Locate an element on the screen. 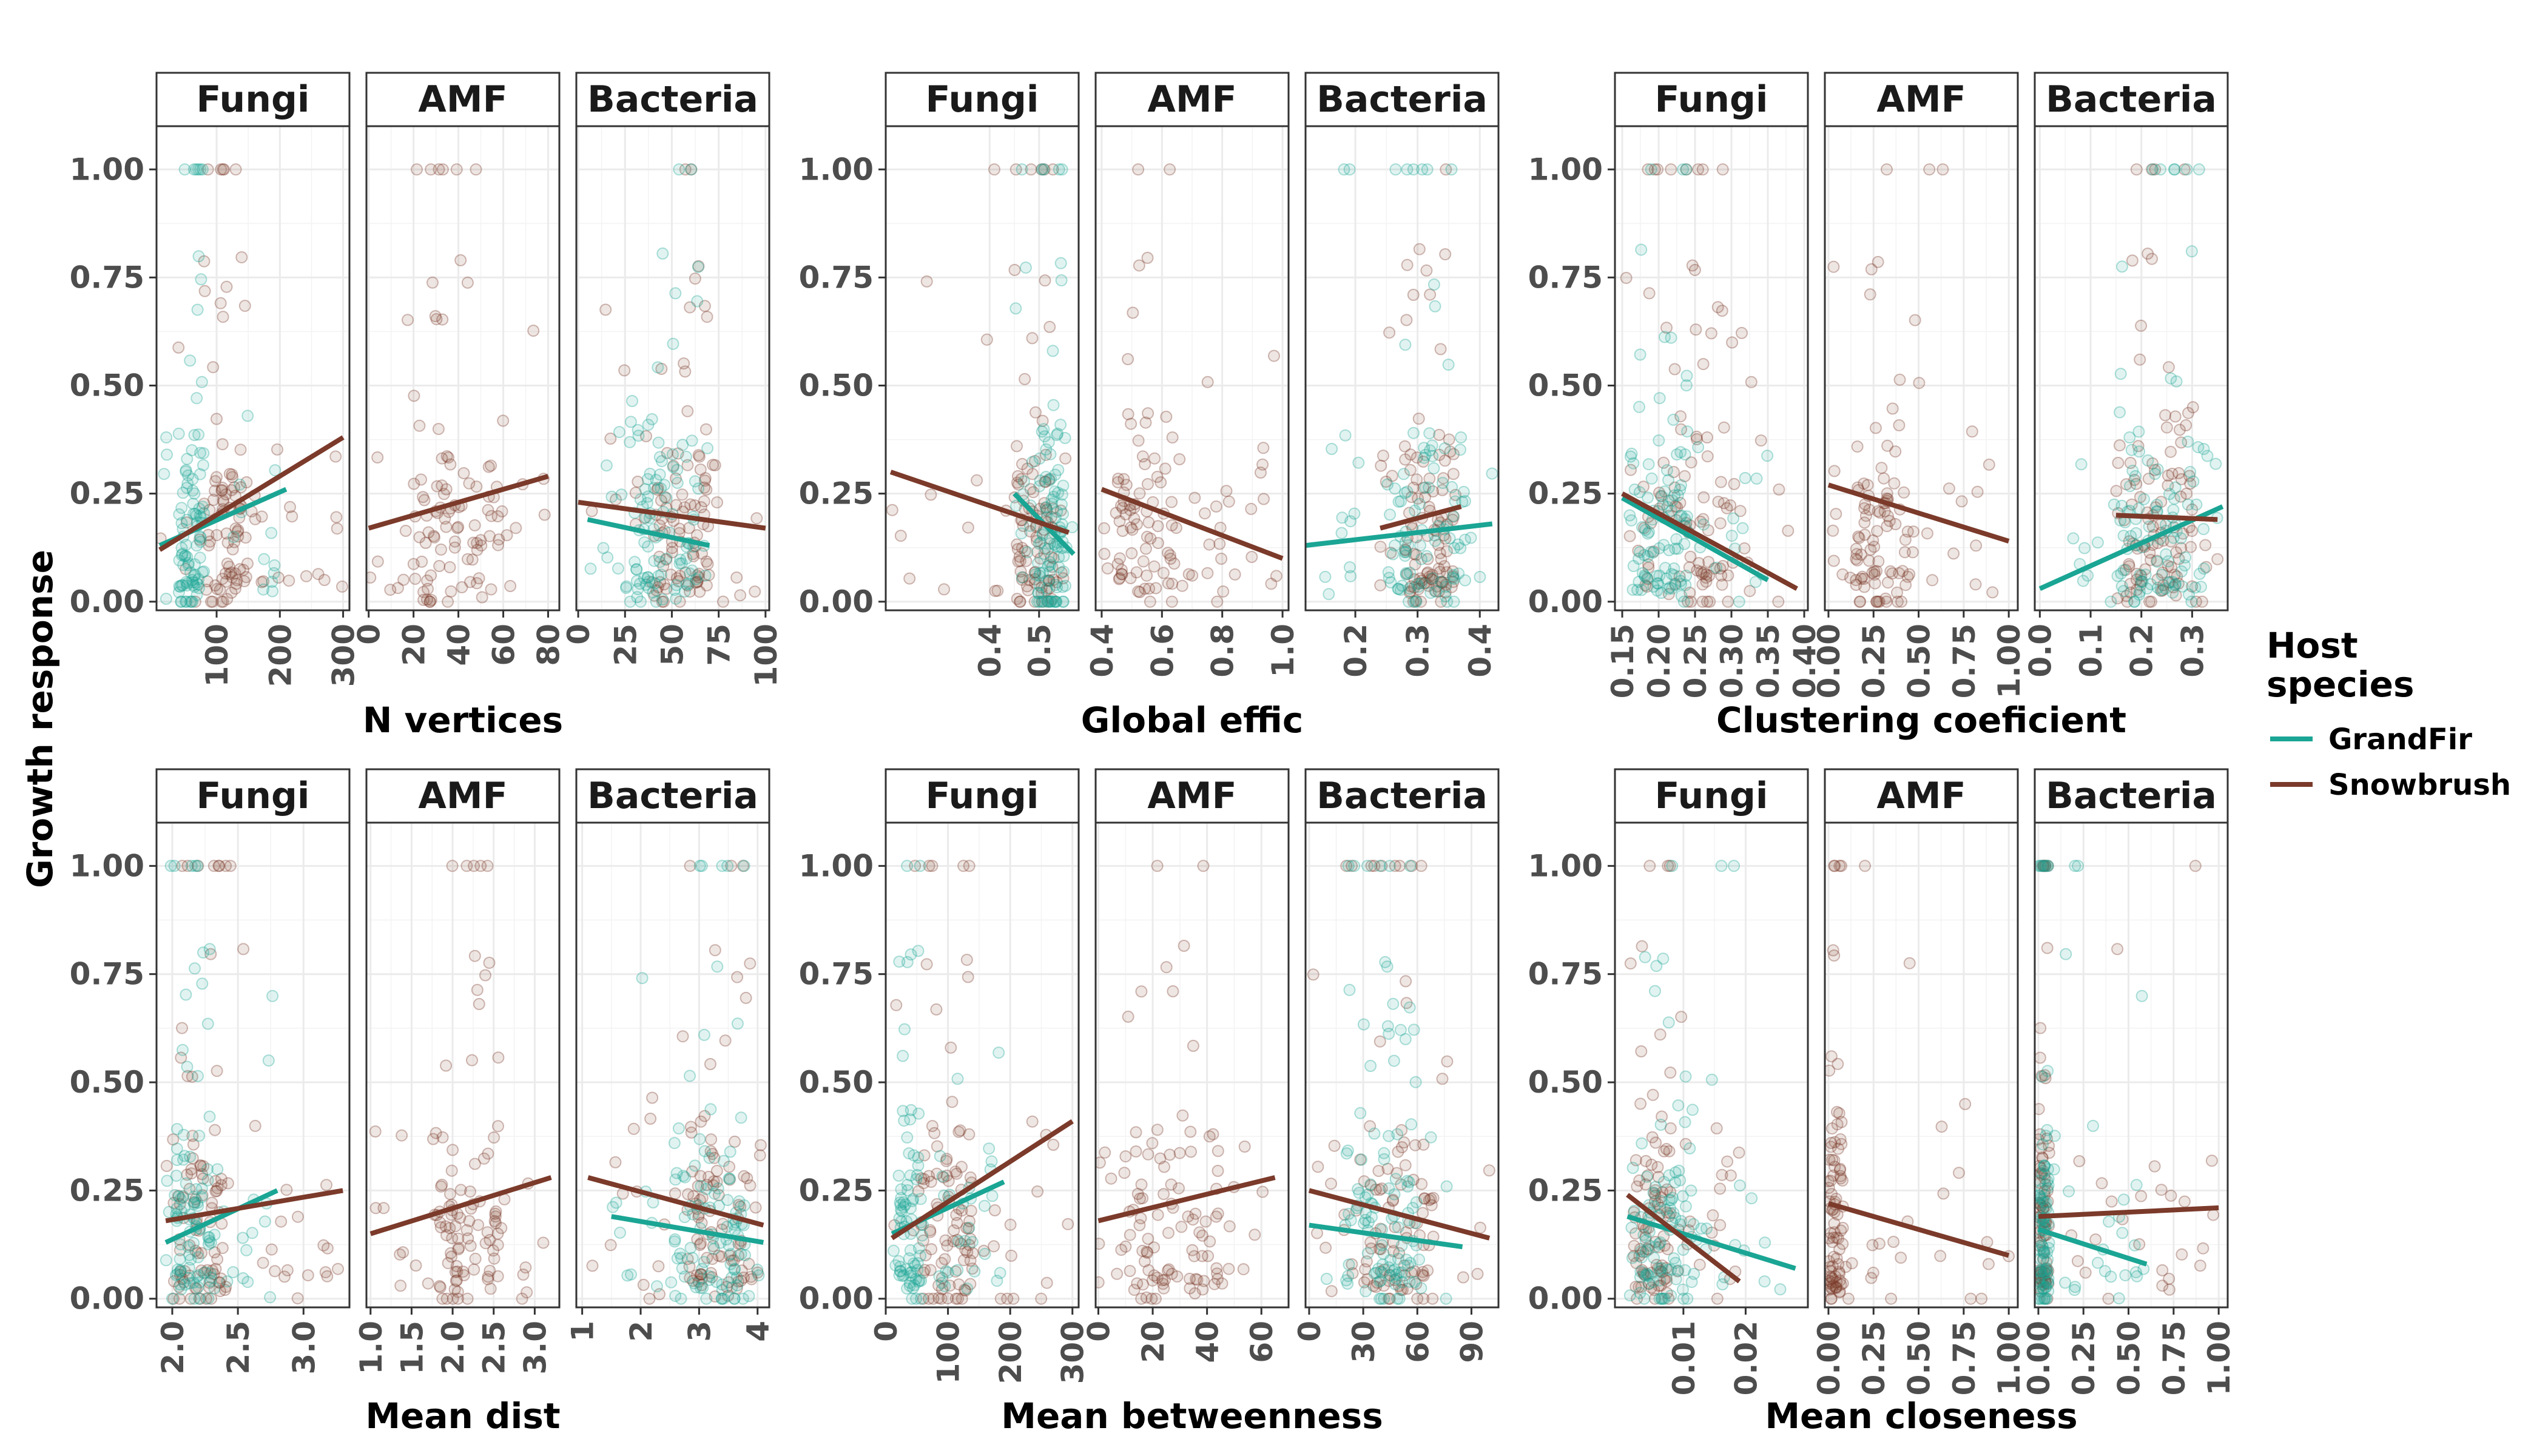 This screenshot has width=2548, height=1456. fit-line-grandfir is located at coordinates (1711, 1242).